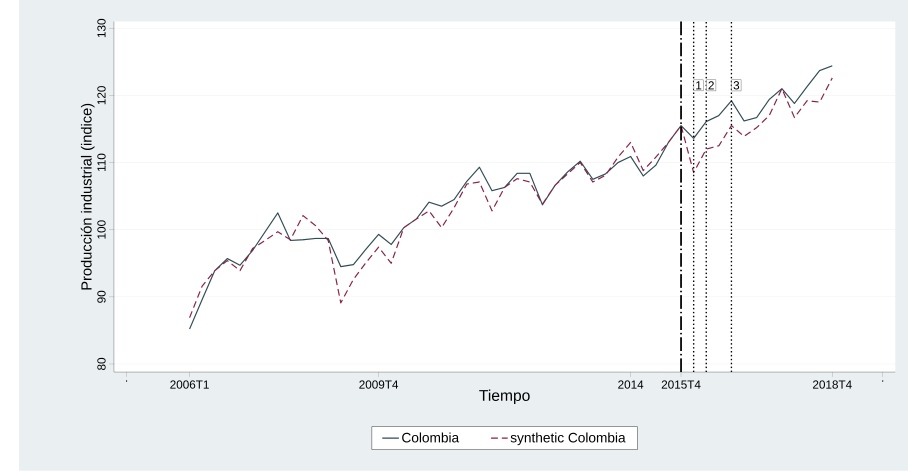  Describe the element at coordinates (189, 384) in the screenshot. I see `x-tick-label: 2006T1` at that location.